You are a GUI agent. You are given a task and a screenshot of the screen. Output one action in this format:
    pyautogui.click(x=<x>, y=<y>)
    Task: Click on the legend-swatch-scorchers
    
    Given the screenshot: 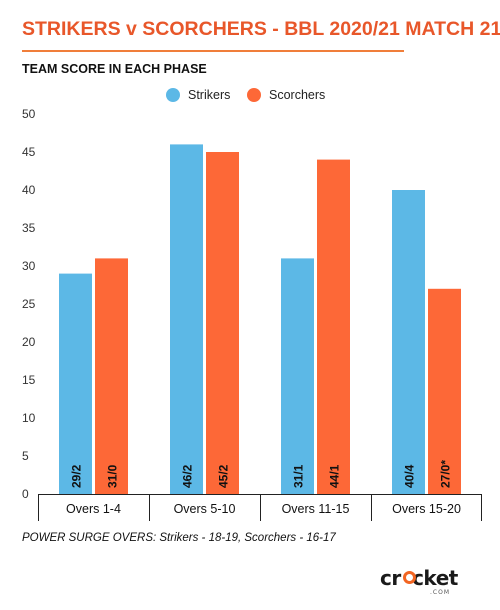 What is the action you would take?
    pyautogui.click(x=254, y=95)
    